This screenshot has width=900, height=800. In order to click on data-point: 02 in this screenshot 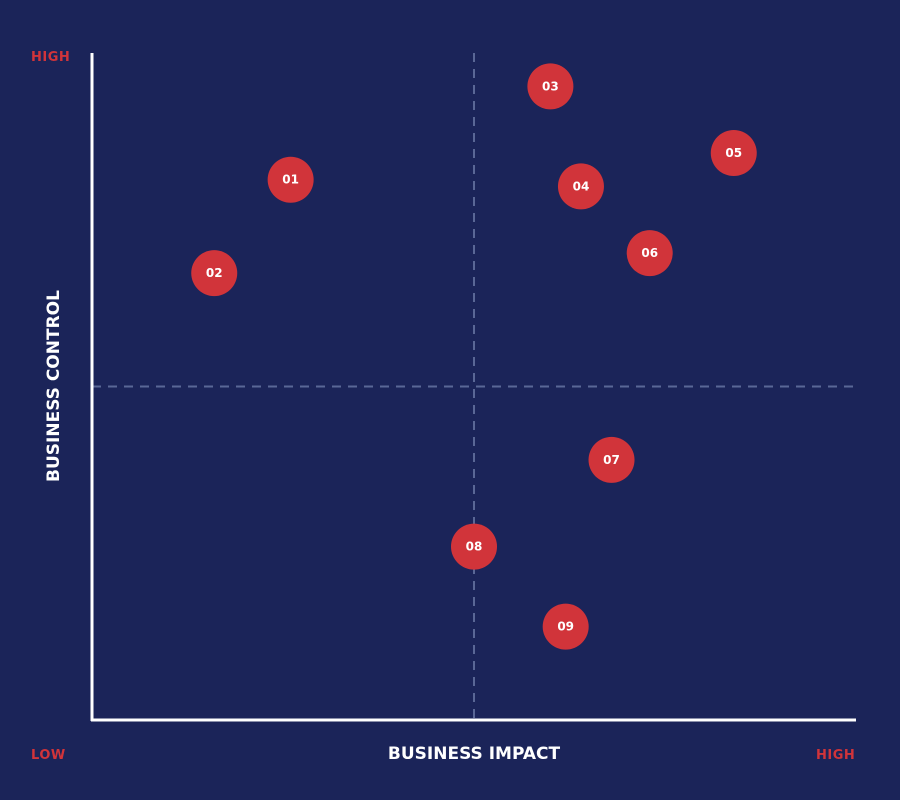, I will do `click(214, 273)`.